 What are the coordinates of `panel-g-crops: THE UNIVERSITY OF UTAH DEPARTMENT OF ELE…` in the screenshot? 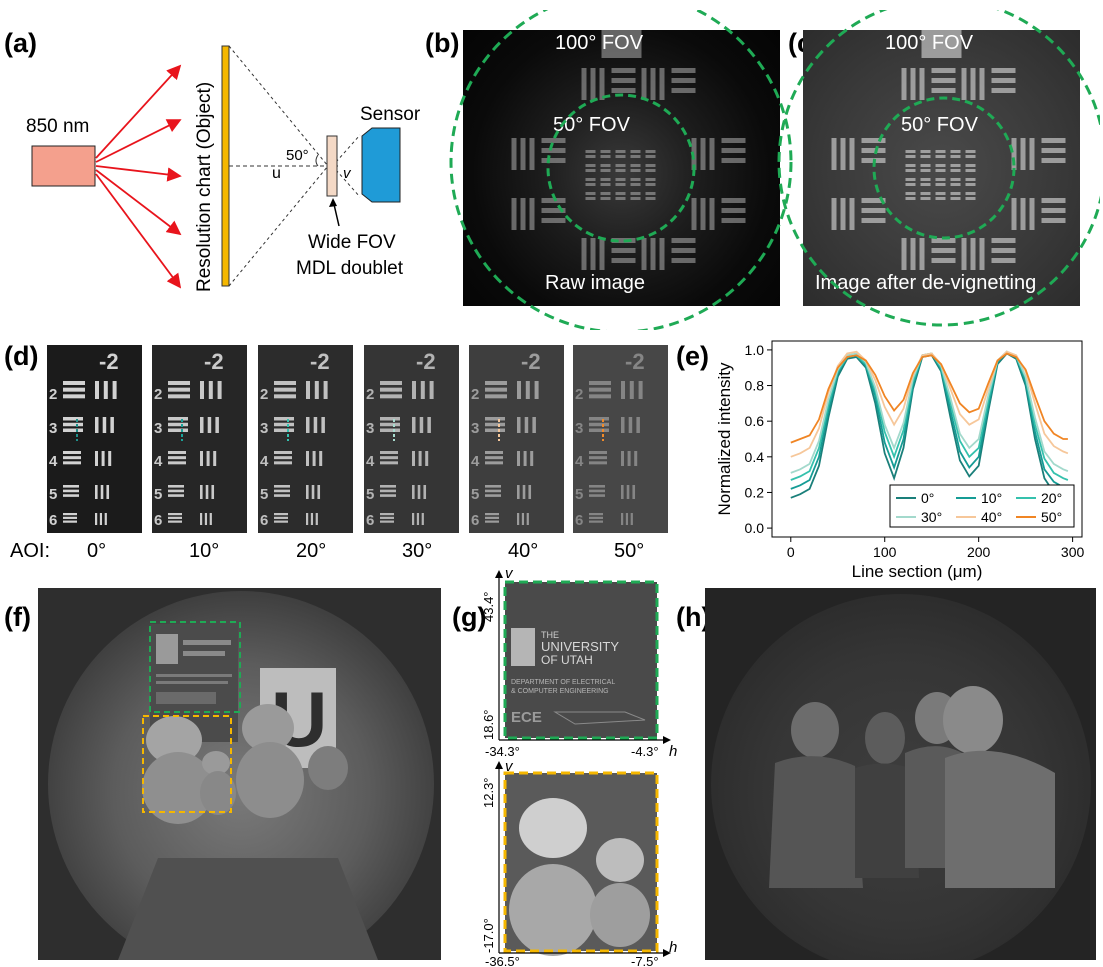 It's located at (579, 766).